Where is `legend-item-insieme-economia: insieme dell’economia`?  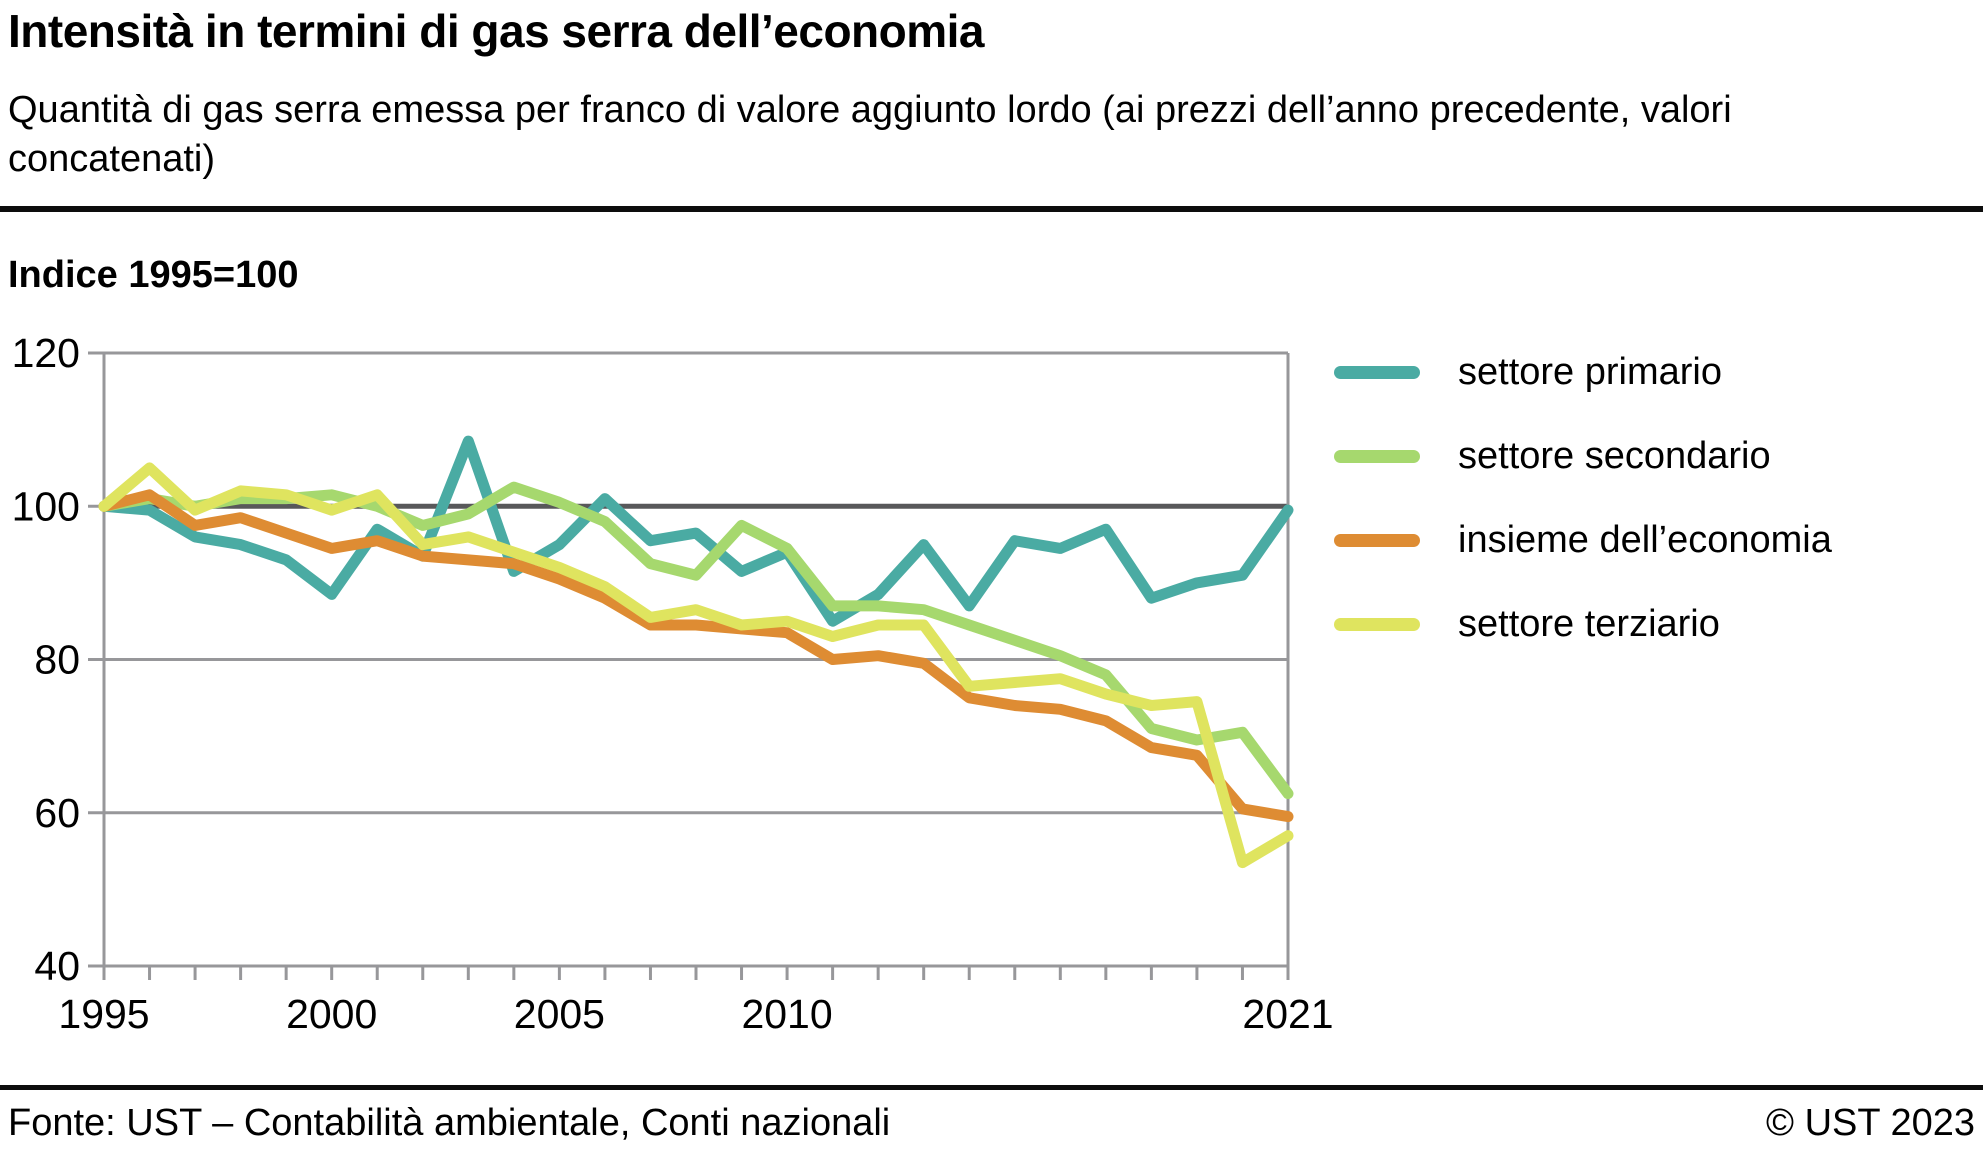 legend-item-insieme-economia: insieme dell’economia is located at coordinates (1583, 539).